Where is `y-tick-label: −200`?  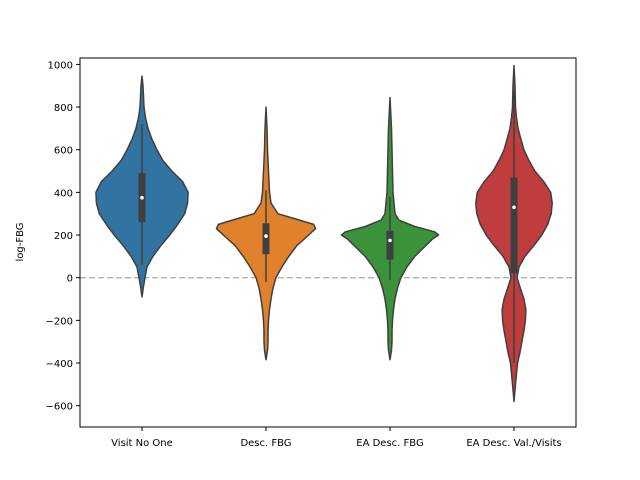
y-tick-label: −200 is located at coordinates (59, 321).